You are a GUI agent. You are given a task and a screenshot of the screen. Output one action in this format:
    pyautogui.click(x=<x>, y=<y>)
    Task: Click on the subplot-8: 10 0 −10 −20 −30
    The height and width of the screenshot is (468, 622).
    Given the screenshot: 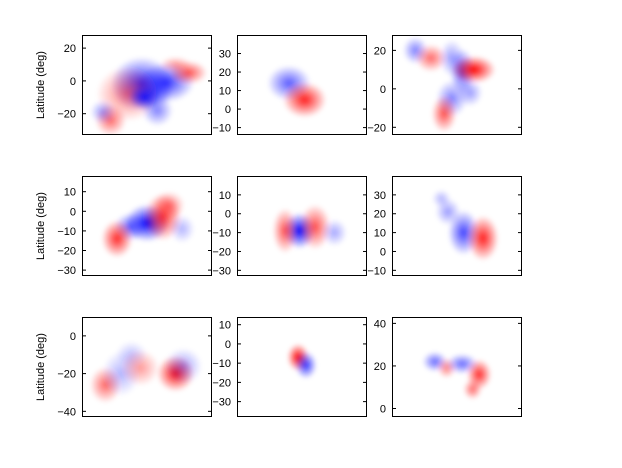 What is the action you would take?
    pyautogui.click(x=289, y=367)
    